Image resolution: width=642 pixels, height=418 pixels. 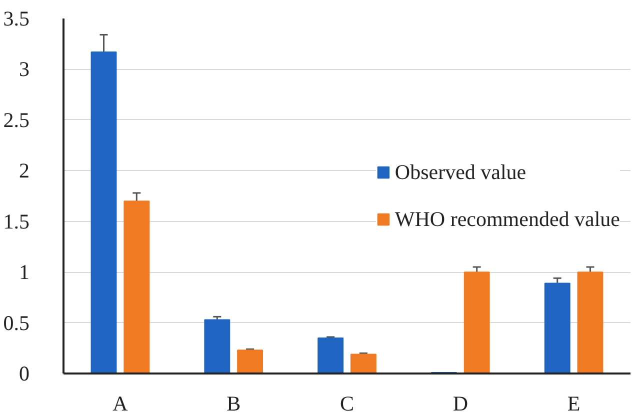 What do you see at coordinates (24, 374) in the screenshot?
I see `y-tick-label: 0` at bounding box center [24, 374].